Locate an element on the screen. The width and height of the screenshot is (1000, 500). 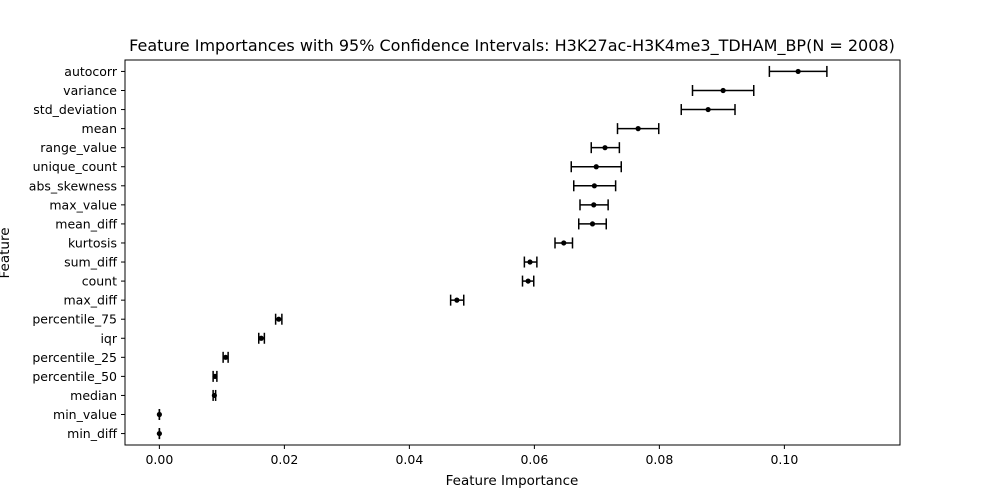
y-tick-label: max_diff is located at coordinates (90, 300).